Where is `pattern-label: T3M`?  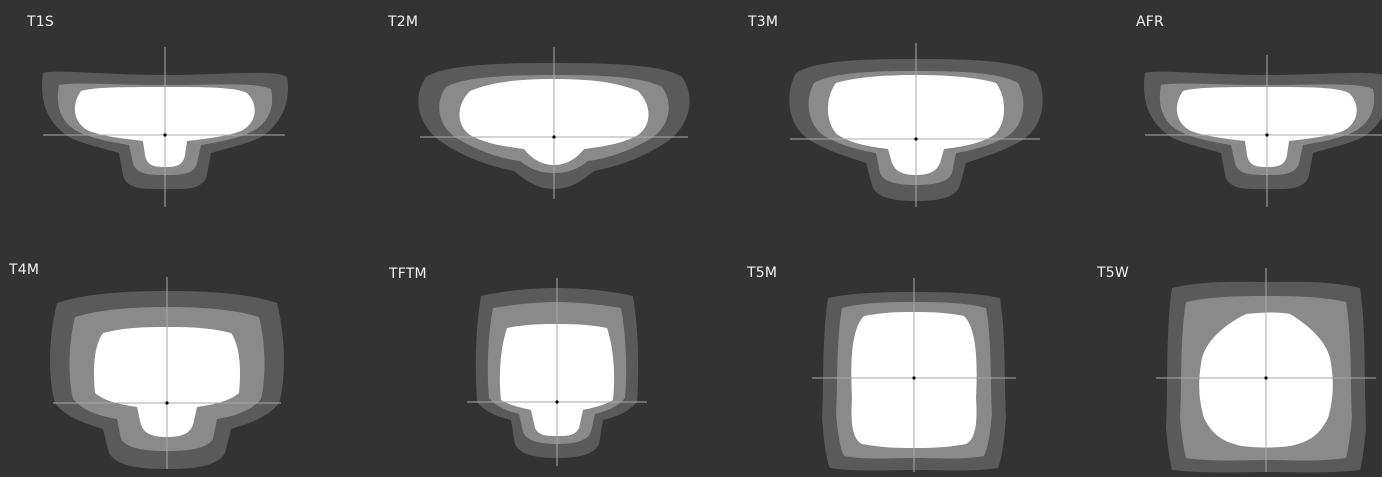 pattern-label: T3M is located at coordinates (763, 22).